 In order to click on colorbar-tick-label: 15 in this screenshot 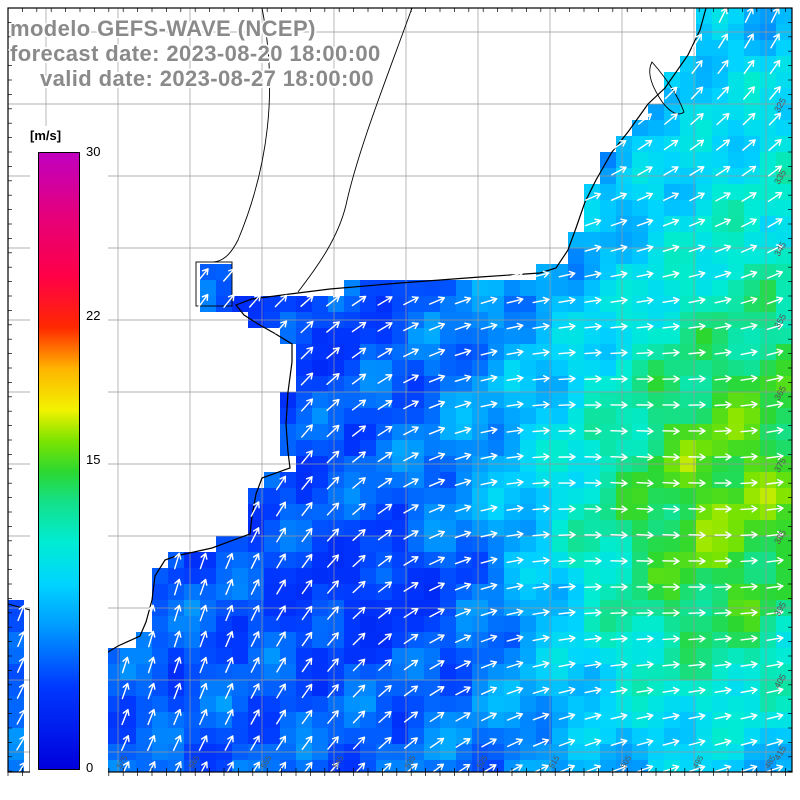, I will do `click(93, 459)`.